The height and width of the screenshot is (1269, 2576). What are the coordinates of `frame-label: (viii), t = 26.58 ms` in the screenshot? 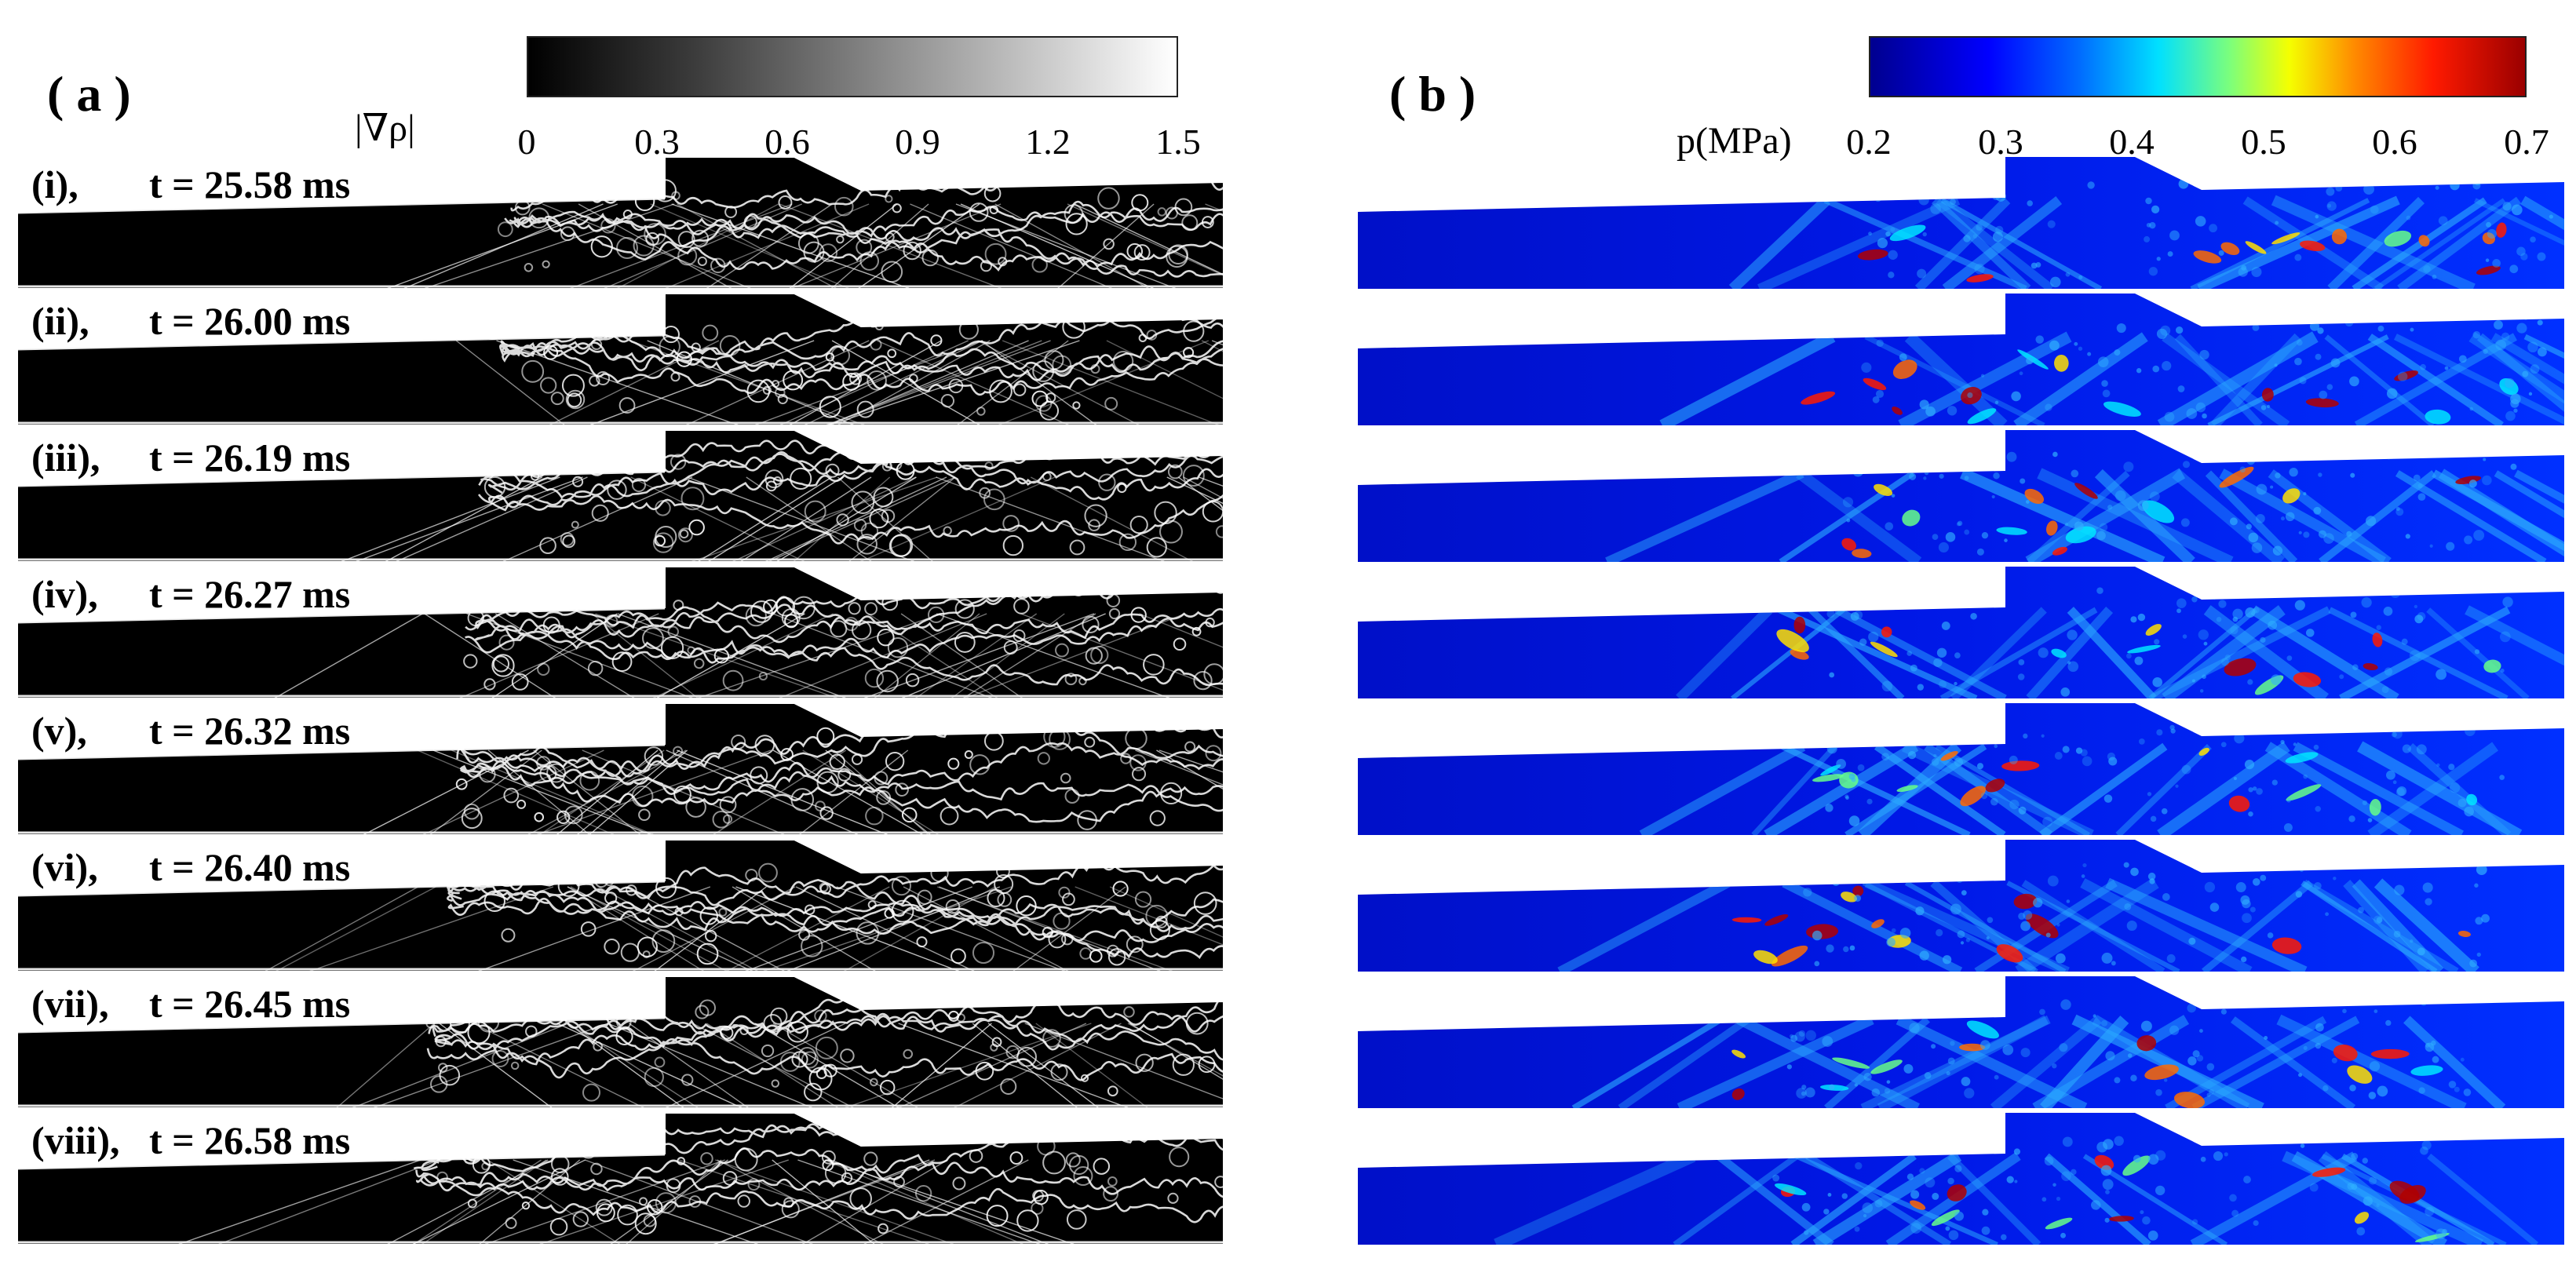 It's located at (190, 1140).